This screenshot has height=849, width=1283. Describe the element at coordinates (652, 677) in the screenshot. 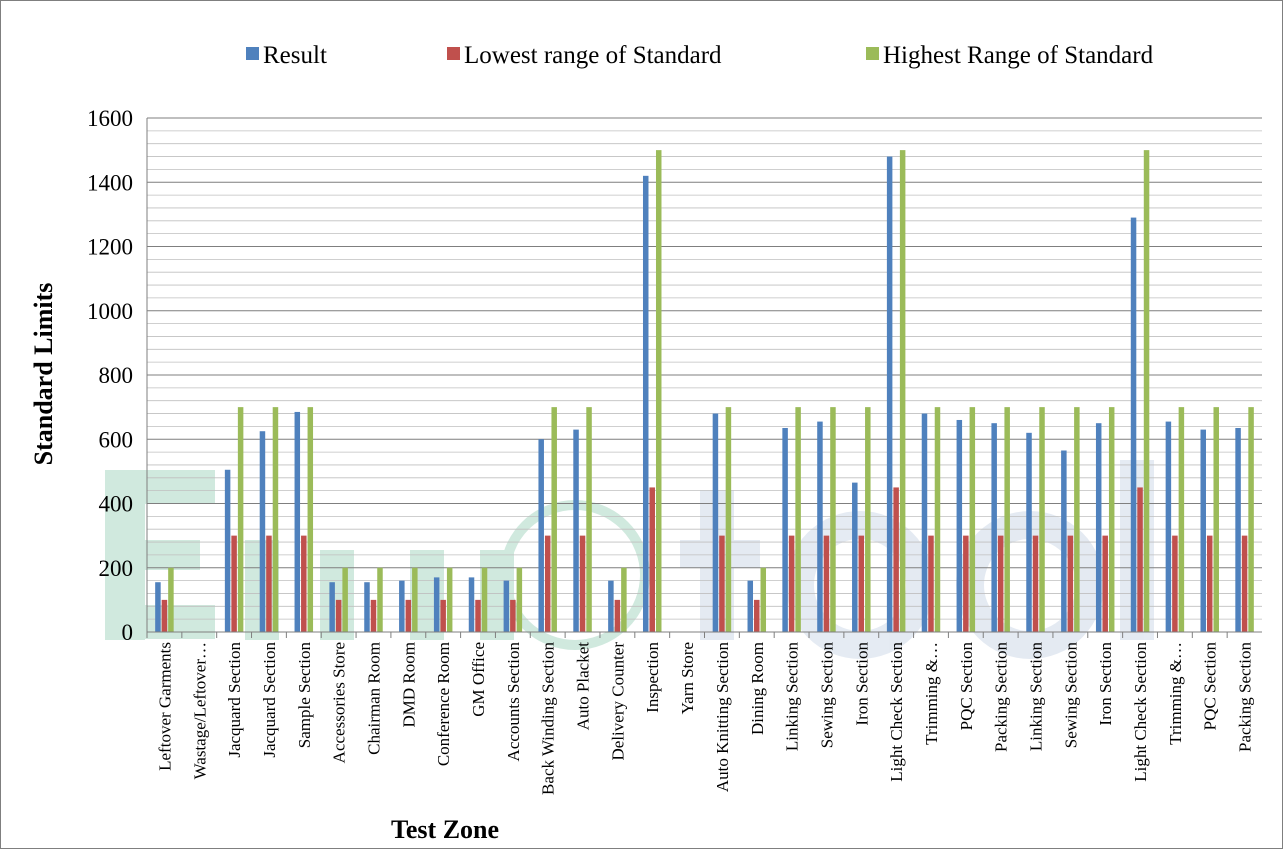

I see `x-category-label: Inspection` at that location.